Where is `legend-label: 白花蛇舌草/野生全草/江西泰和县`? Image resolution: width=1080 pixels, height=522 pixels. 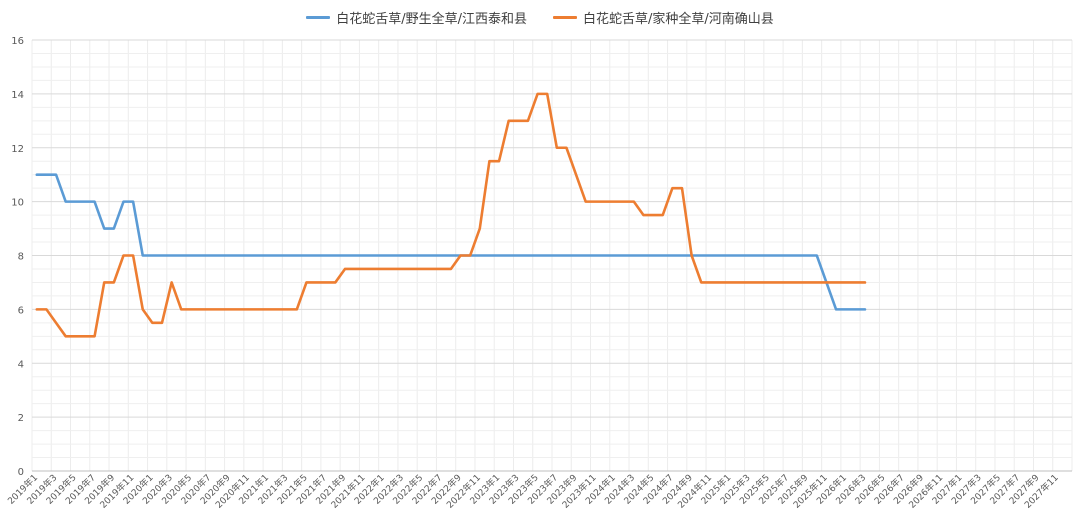 legend-label: 白花蛇舌草/野生全草/江西泰和县 is located at coordinates (431, 19).